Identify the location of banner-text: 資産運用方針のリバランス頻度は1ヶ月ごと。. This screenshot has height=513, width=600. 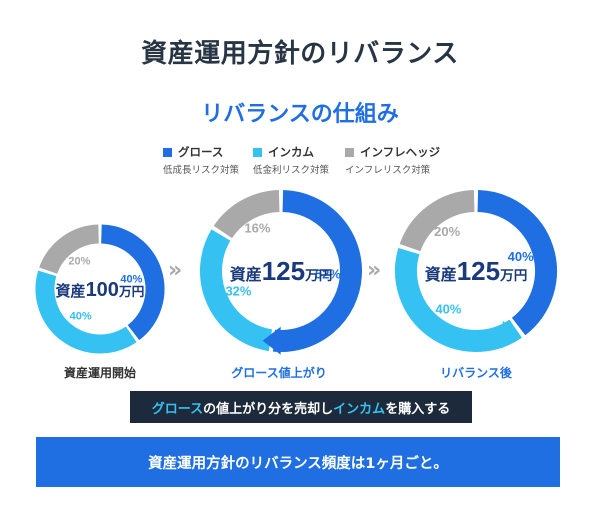
(298, 463).